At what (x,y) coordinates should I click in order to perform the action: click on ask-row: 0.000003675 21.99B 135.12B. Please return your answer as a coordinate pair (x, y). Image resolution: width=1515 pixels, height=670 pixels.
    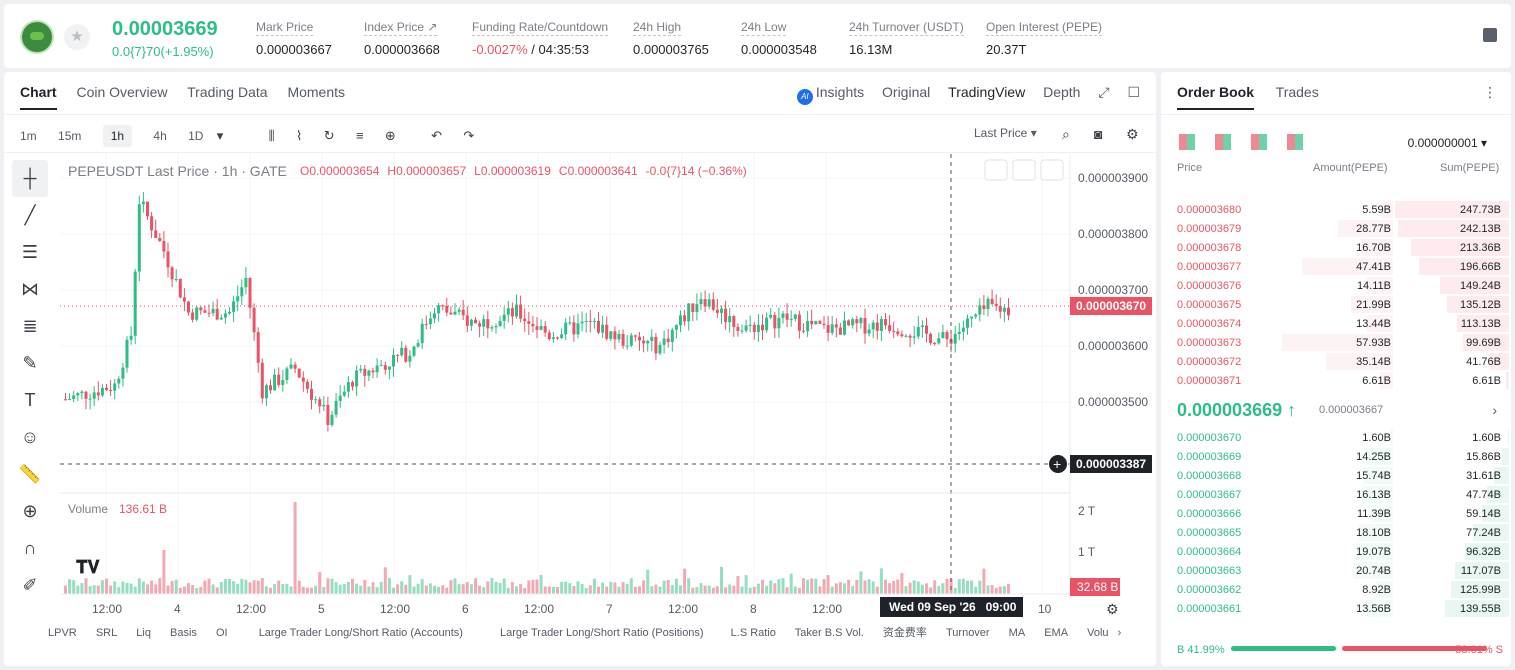
    Looking at the image, I should click on (1336, 304).